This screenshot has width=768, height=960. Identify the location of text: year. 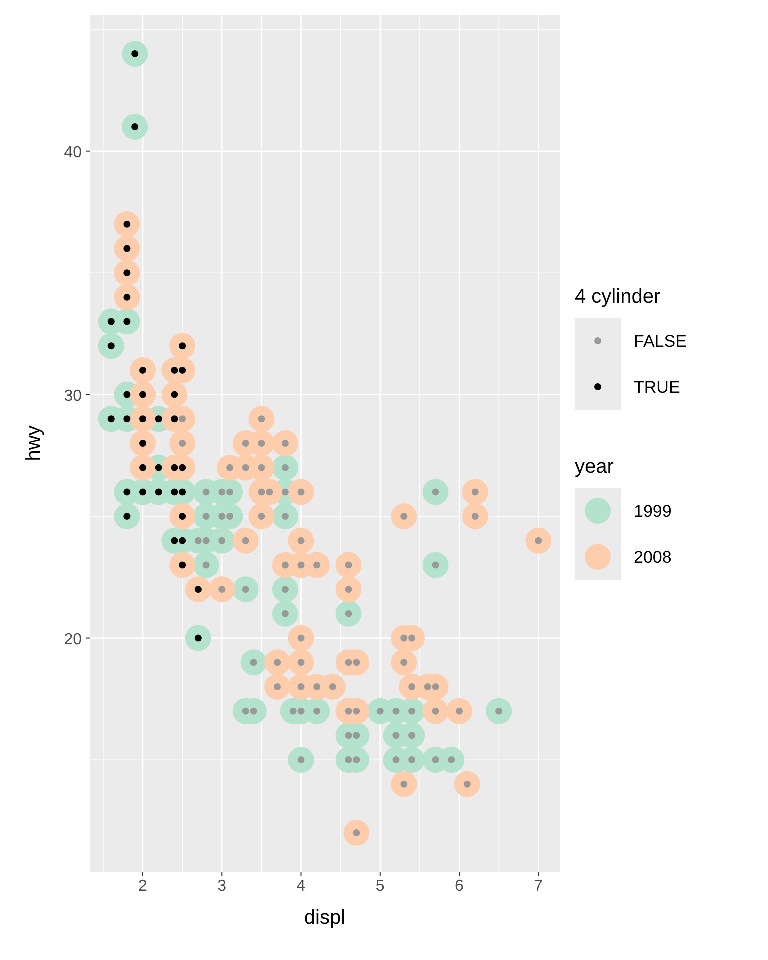
(594, 467).